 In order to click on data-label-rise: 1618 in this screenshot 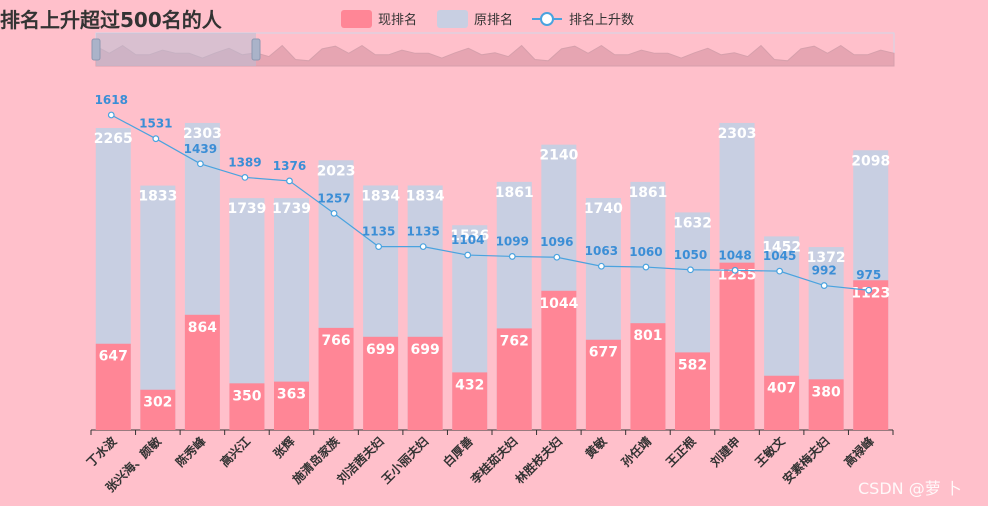, I will do `click(111, 100)`.